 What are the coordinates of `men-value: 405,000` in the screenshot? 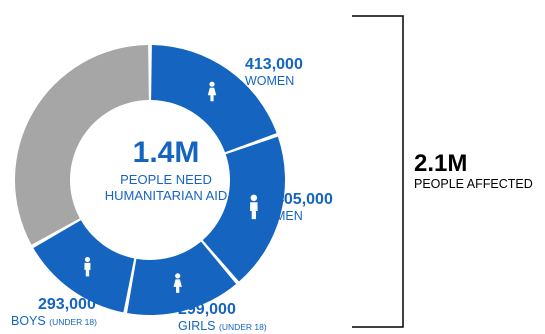 It's located at (304, 199).